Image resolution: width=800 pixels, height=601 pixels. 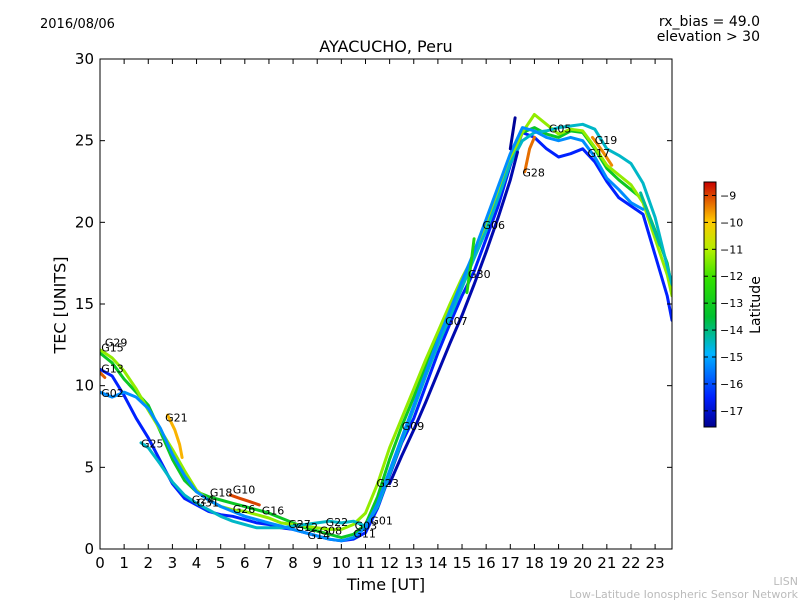 What do you see at coordinates (731, 330) in the screenshot?
I see `colorbar-tick-label: −14` at bounding box center [731, 330].